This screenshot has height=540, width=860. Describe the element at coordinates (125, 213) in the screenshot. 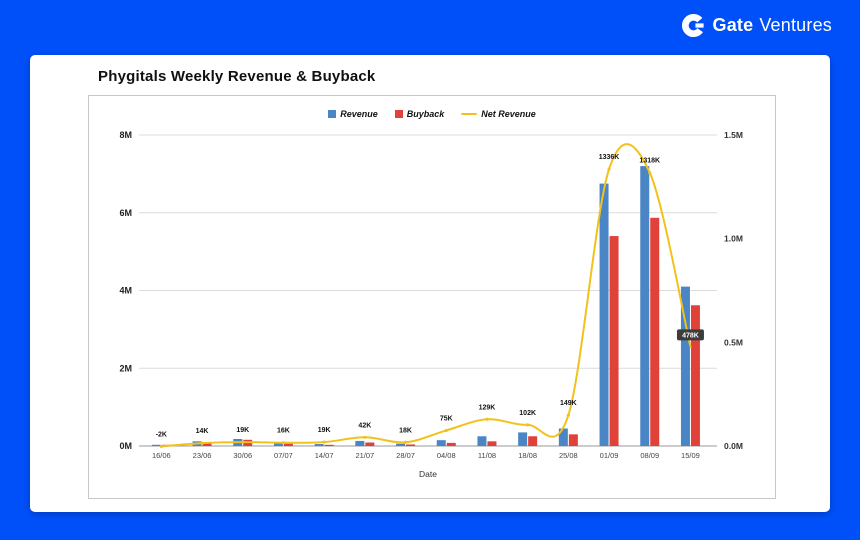

I see `svg-text: 6M` at that location.